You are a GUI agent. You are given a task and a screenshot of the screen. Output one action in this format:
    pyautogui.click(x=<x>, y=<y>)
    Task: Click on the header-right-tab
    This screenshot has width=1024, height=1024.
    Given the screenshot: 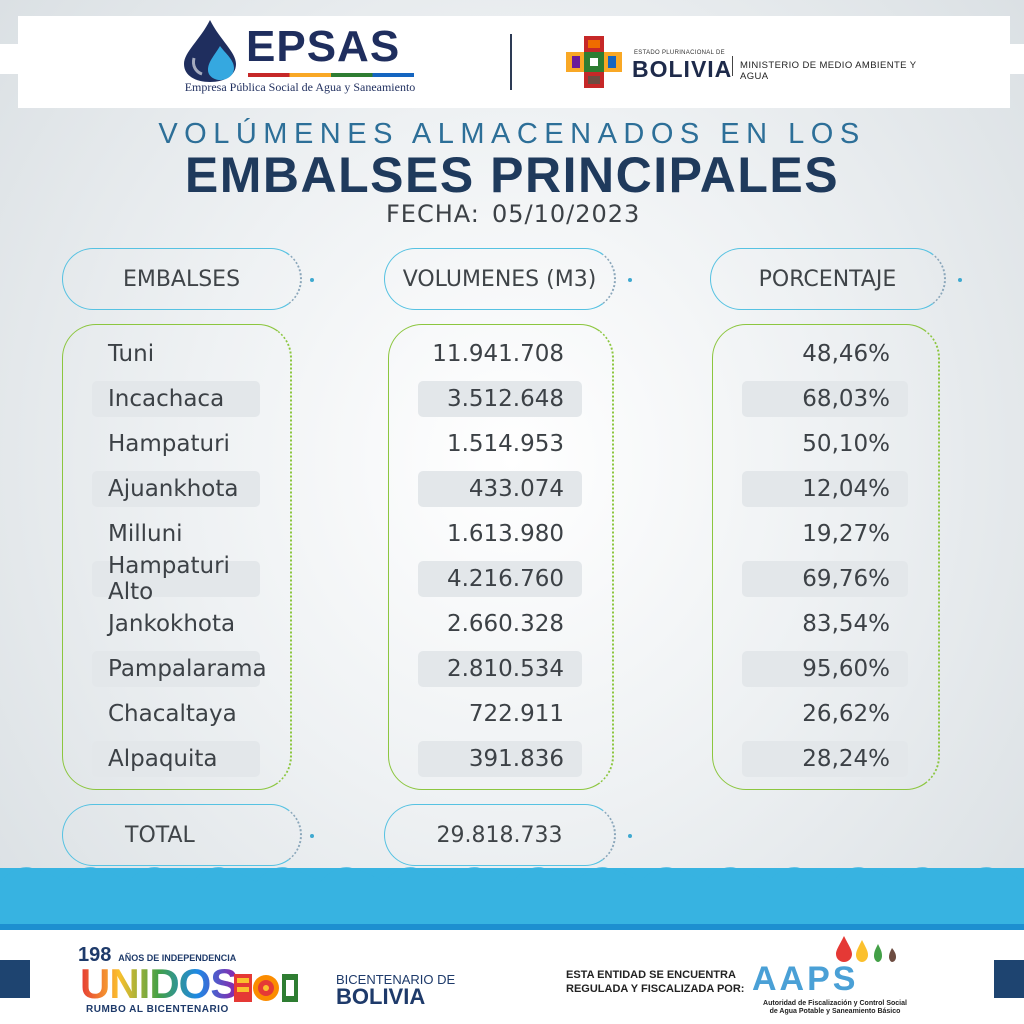 What is the action you would take?
    pyautogui.click(x=1015, y=59)
    